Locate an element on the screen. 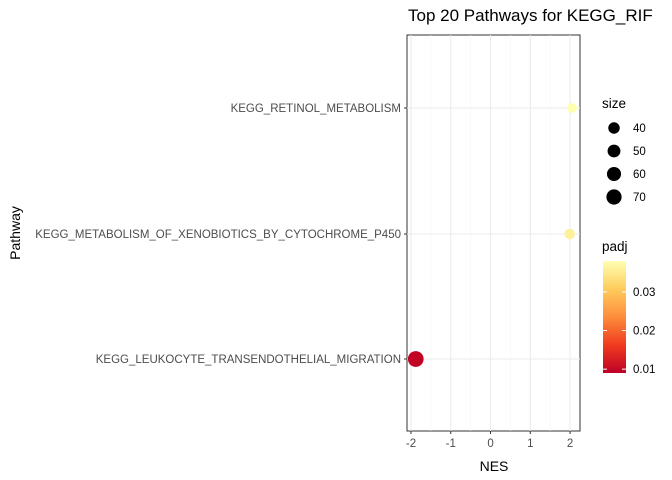 The width and height of the screenshot is (672, 480). padj-colorbar is located at coordinates (614, 317).